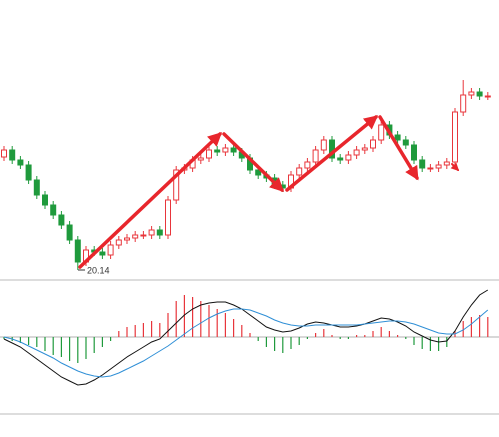 The image size is (499, 437). Describe the element at coordinates (98, 270) in the screenshot. I see `low-label: 20.14` at that location.